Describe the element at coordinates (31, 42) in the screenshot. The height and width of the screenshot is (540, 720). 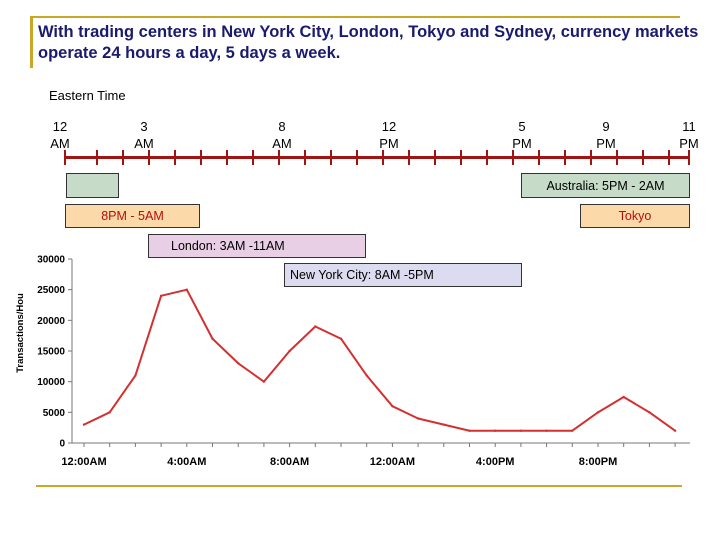
I see `title-accent-bar` at that location.